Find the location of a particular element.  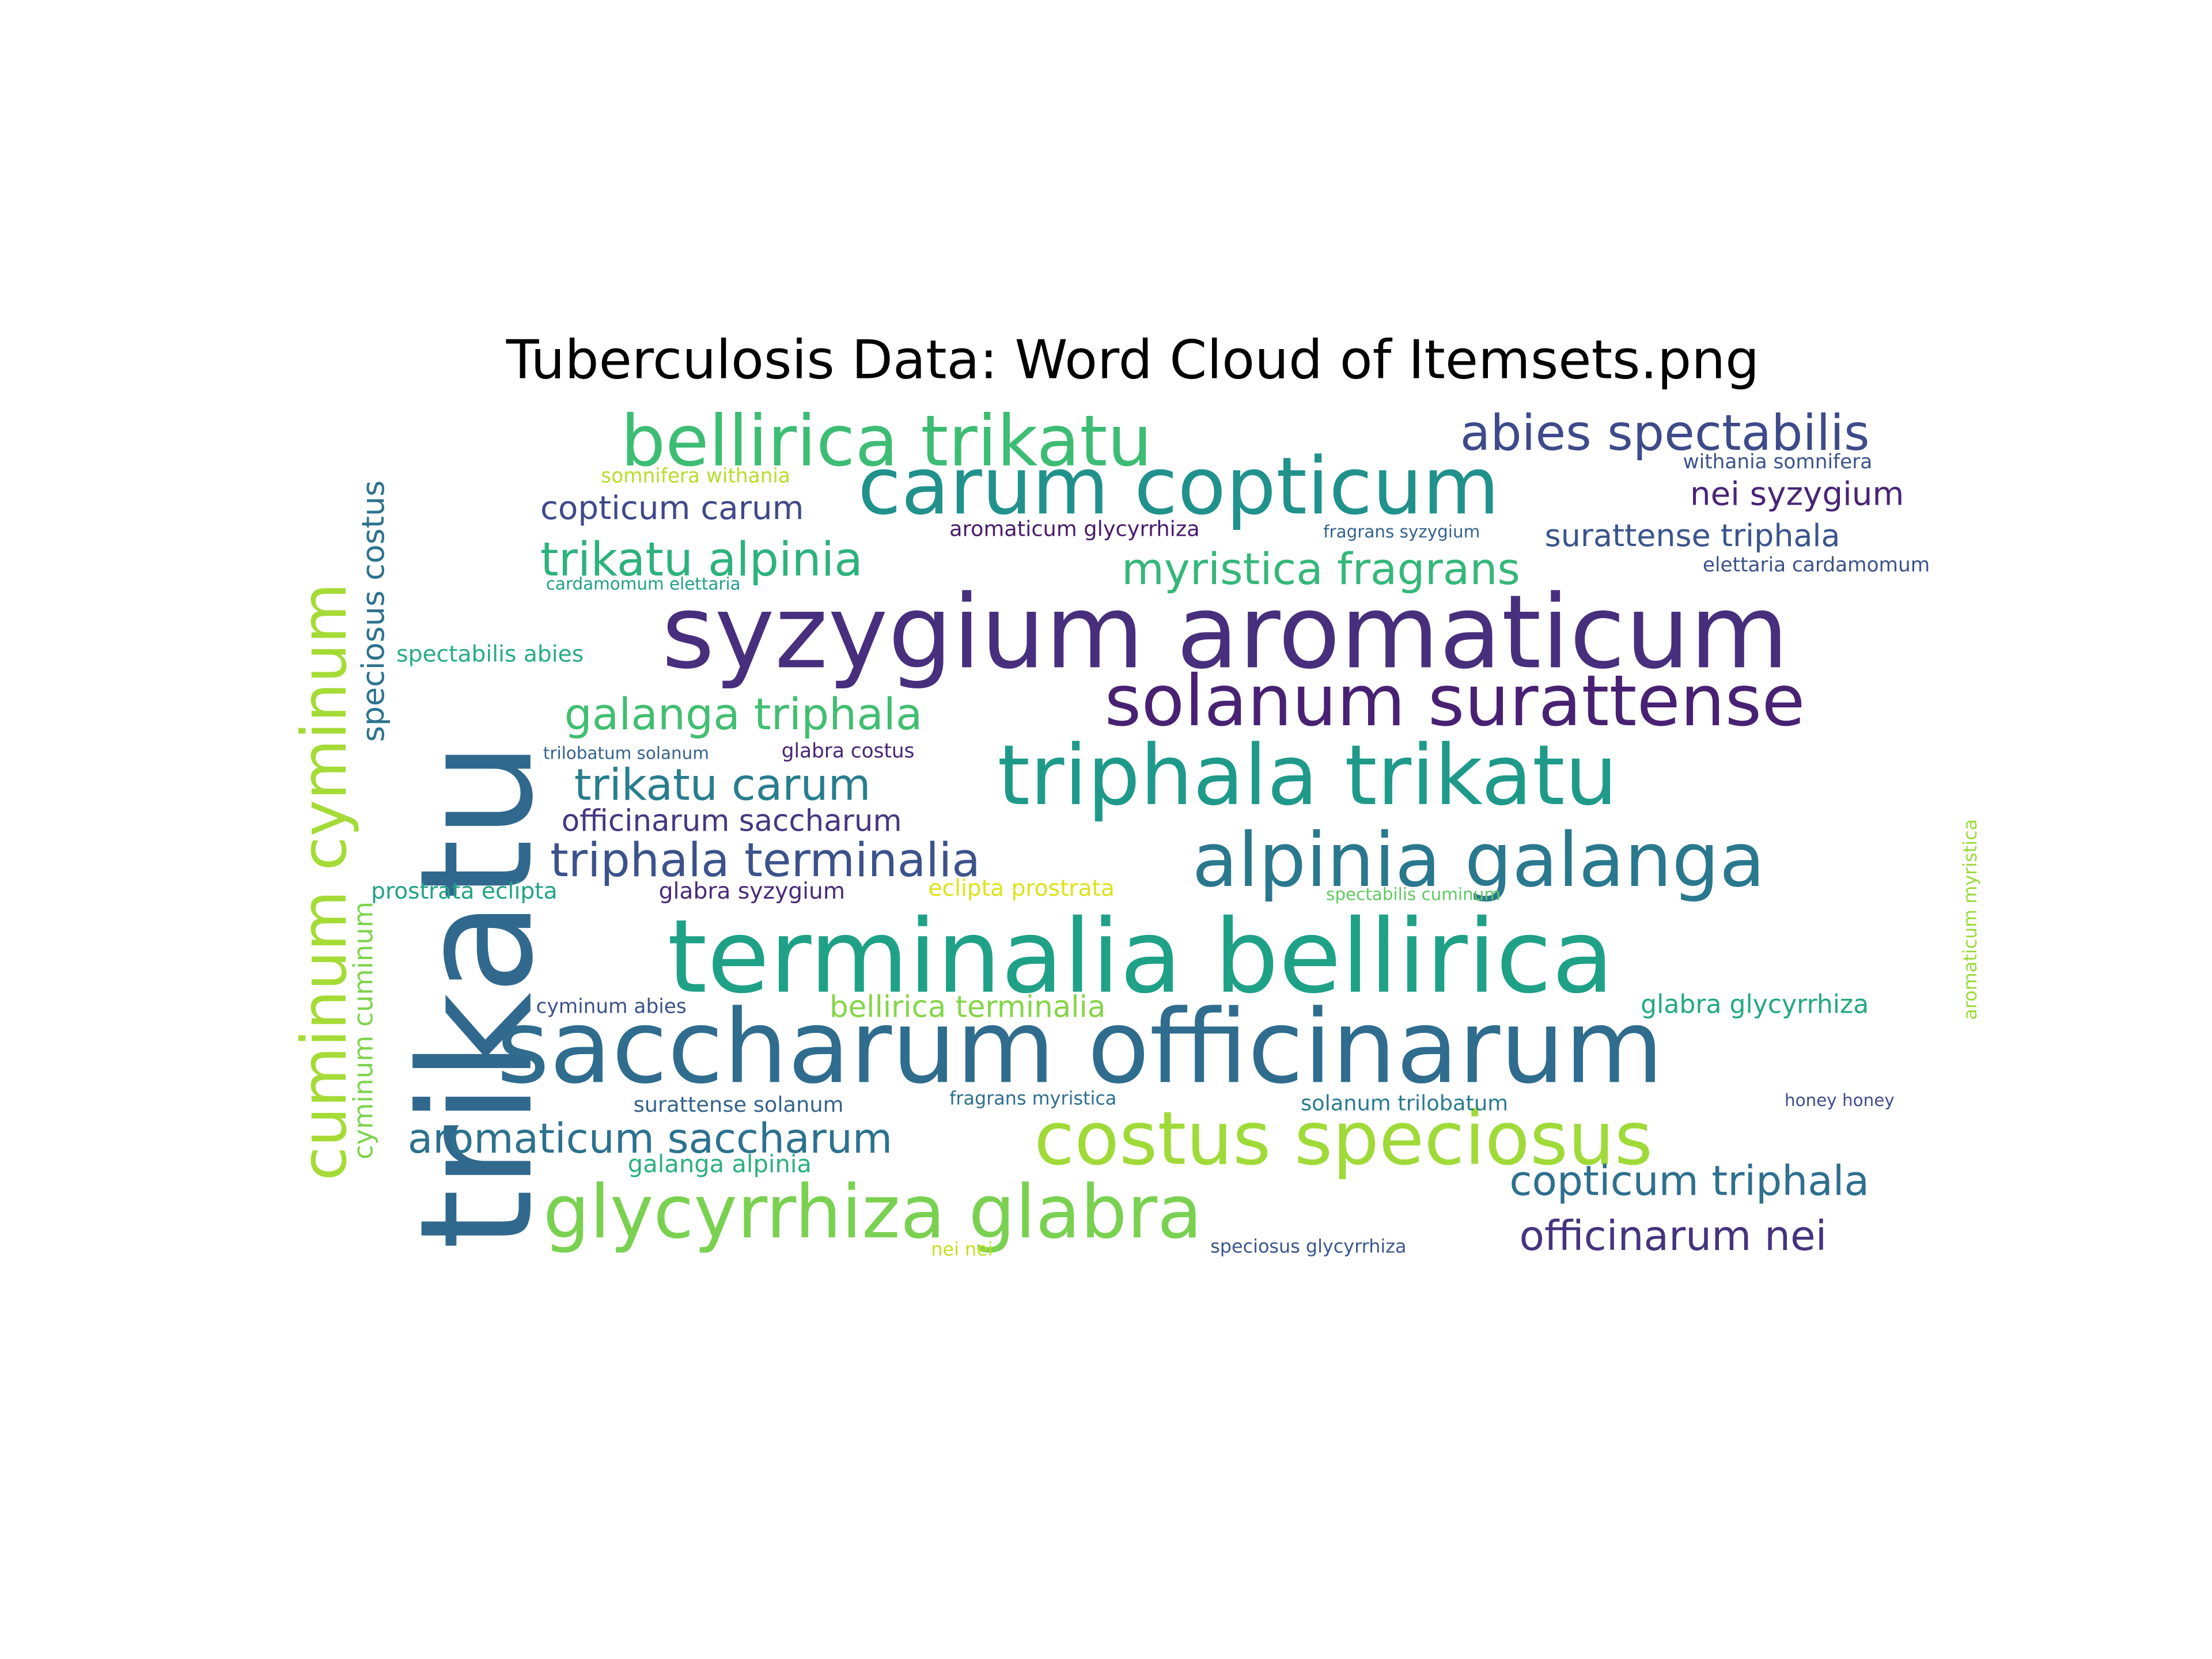

word-bellirica-terminalia: bellirica terminalia is located at coordinates (968, 1007).